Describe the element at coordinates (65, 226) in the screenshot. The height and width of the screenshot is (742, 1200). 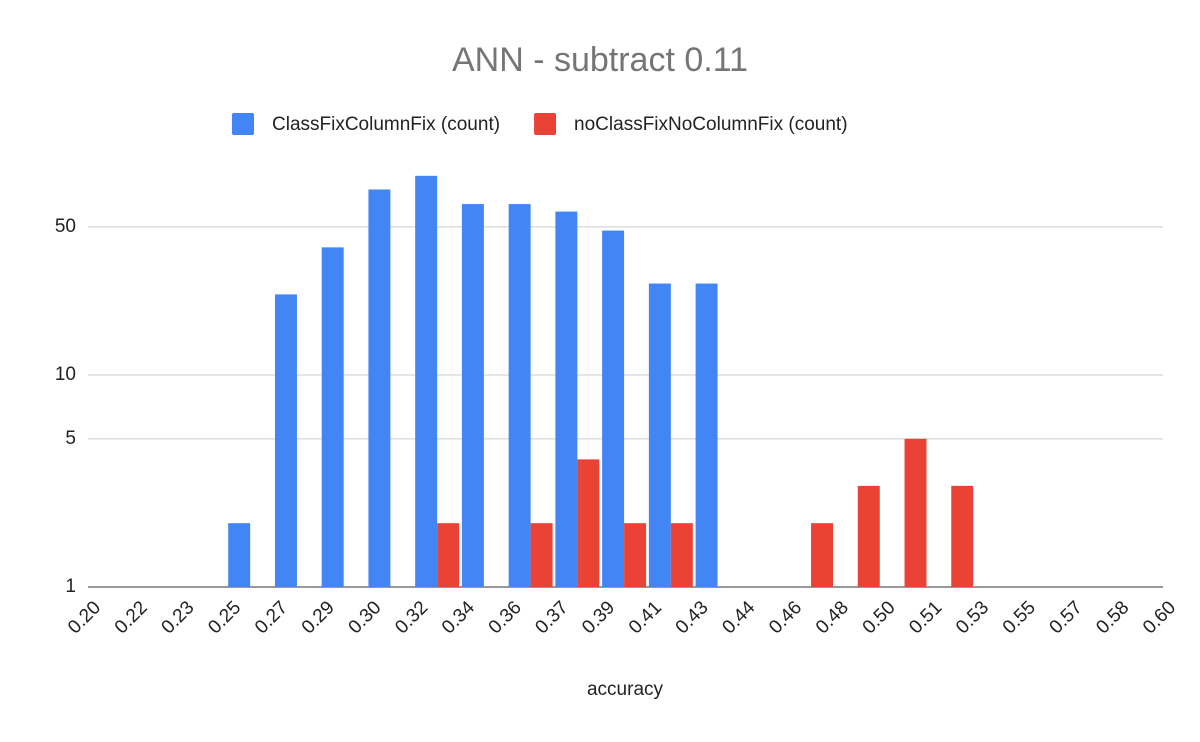
I see `y-tick-label: 50` at that location.